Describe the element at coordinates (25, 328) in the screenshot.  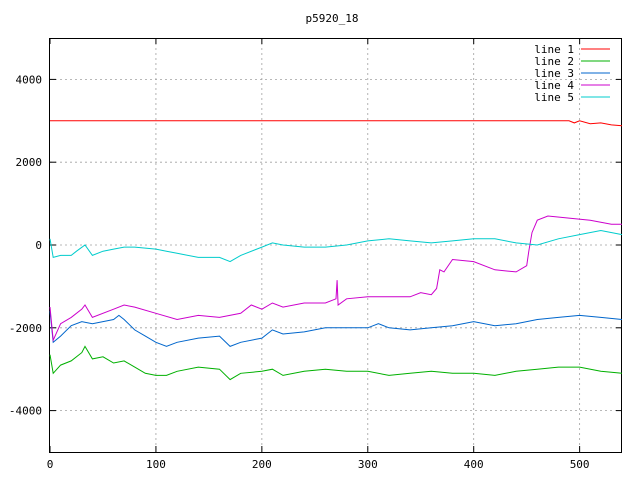
I see `y-tick-label: -2000` at that location.